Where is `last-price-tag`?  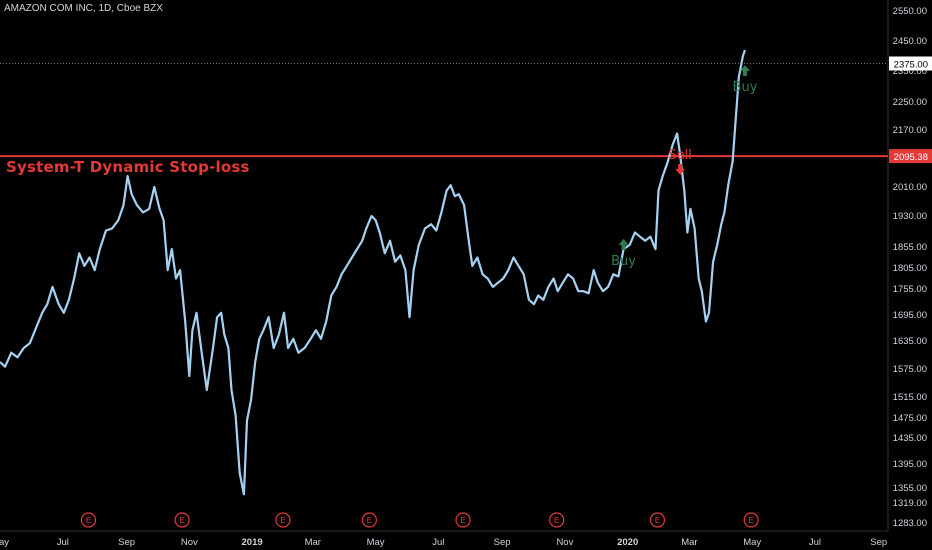
last-price-tag is located at coordinates (910, 63).